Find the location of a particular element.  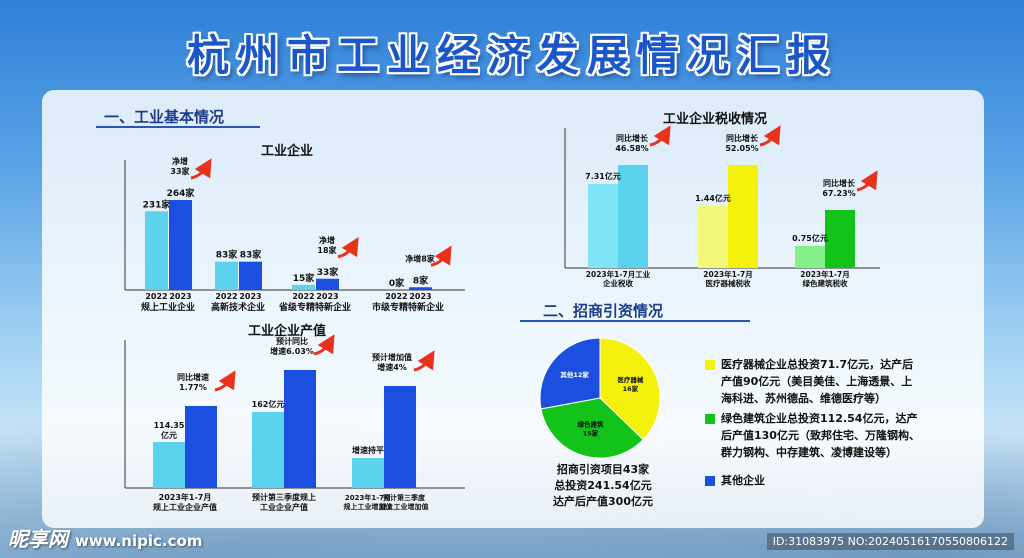

enterprise-value-label: 8家 is located at coordinates (421, 280).